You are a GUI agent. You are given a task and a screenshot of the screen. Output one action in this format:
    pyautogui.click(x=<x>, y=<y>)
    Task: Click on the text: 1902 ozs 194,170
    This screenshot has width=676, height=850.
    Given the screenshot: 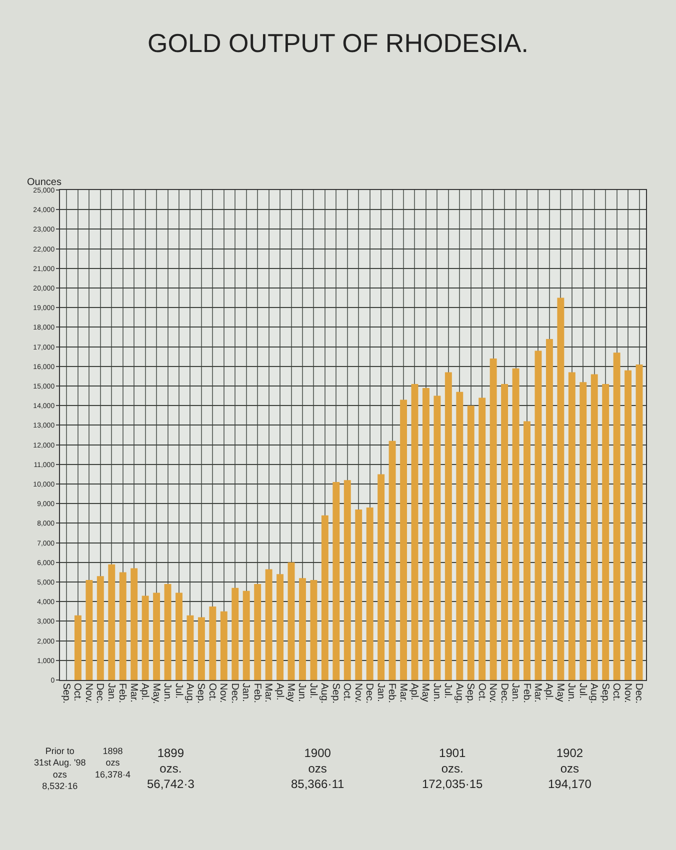 What is the action you would take?
    pyautogui.click(x=570, y=769)
    